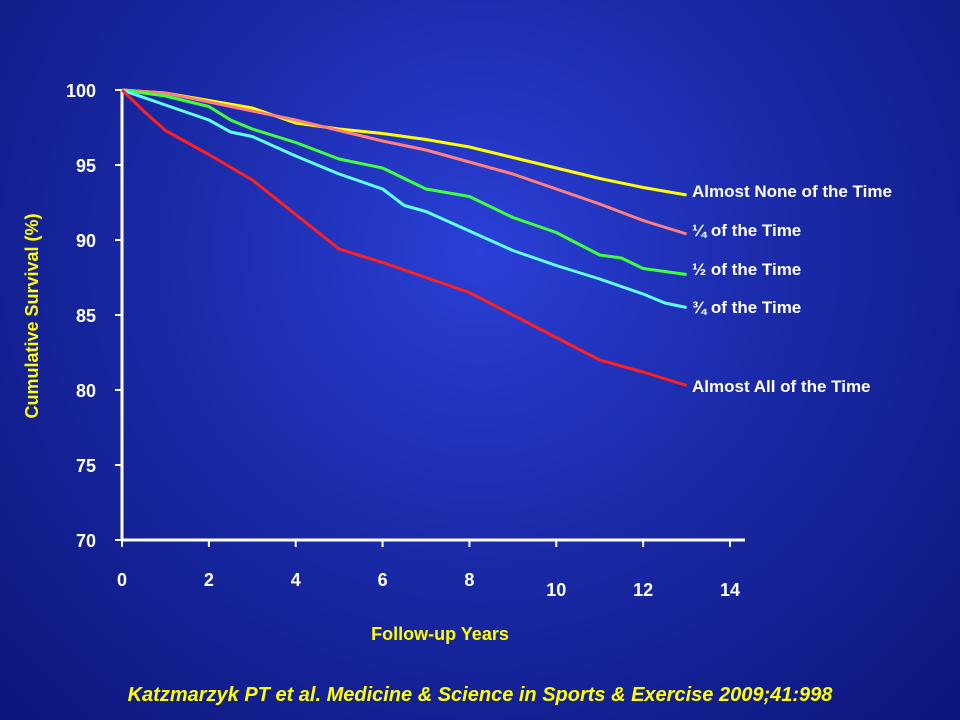  What do you see at coordinates (746, 269) in the screenshot?
I see `series-label-3: ½ of the Time` at bounding box center [746, 269].